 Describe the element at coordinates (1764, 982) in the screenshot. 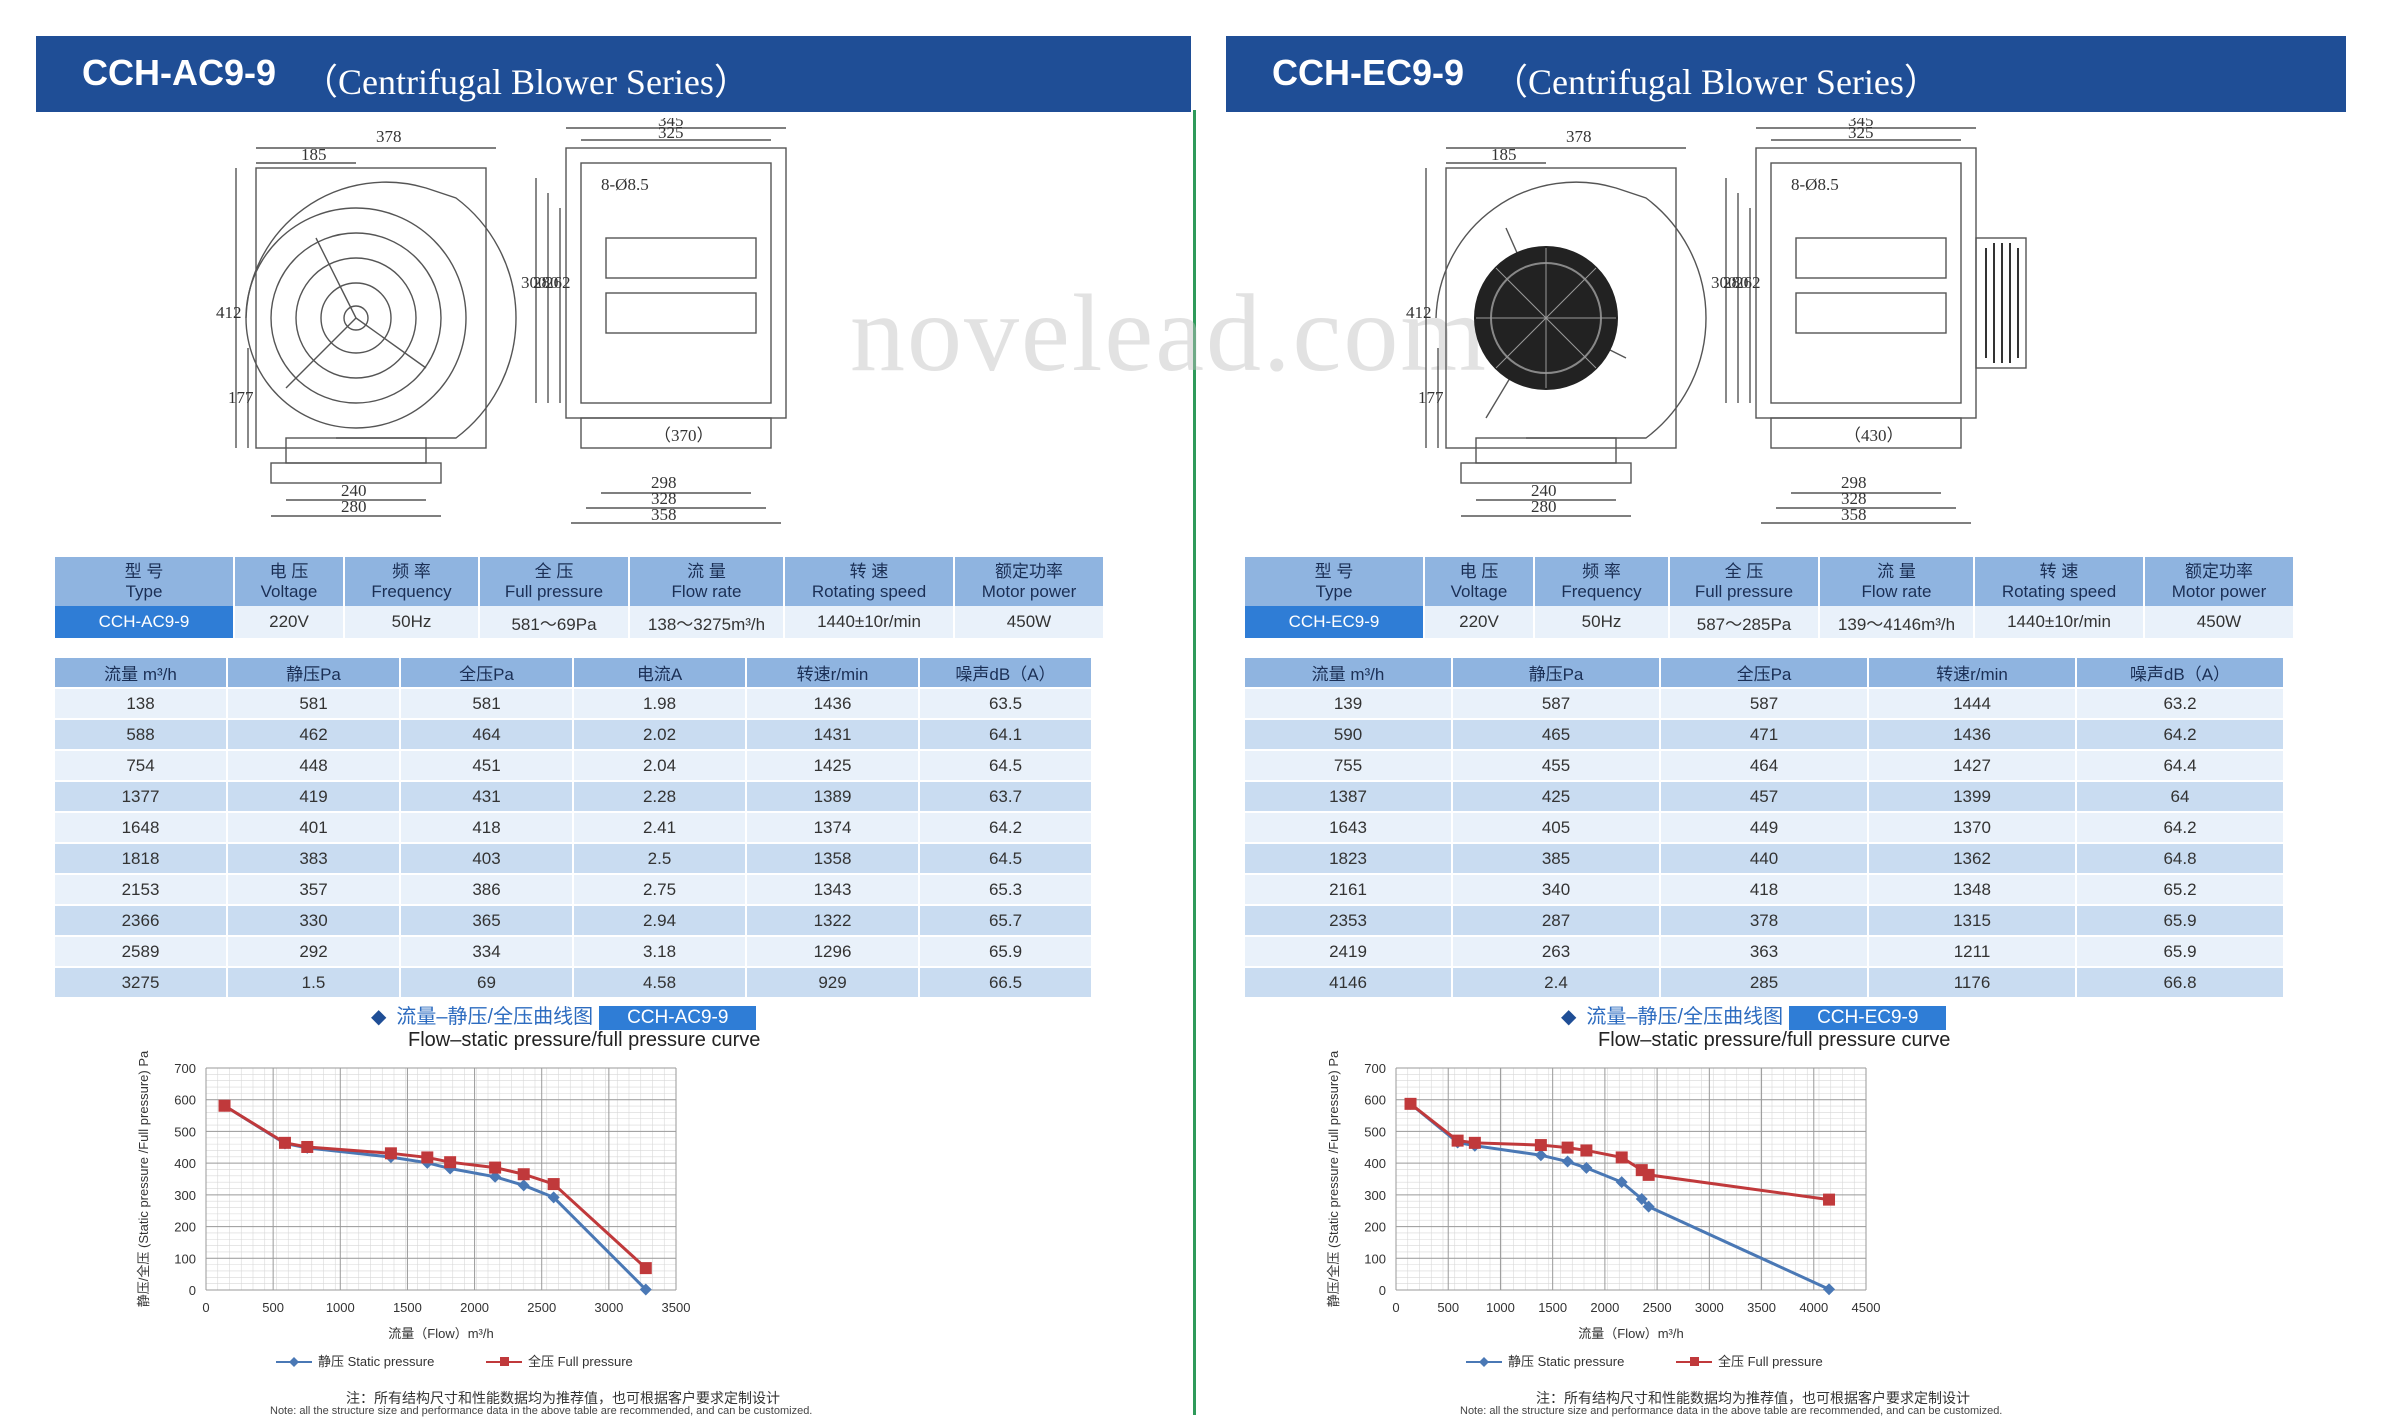

I see `table-cell: 285` at that location.